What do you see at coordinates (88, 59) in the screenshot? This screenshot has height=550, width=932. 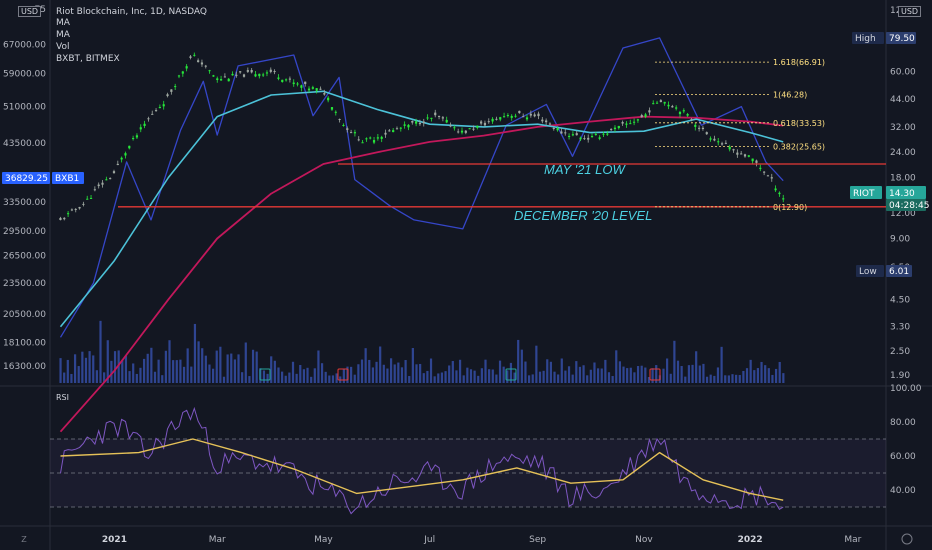 I see `legend-overlay: BXBT, BITMEX` at bounding box center [88, 59].